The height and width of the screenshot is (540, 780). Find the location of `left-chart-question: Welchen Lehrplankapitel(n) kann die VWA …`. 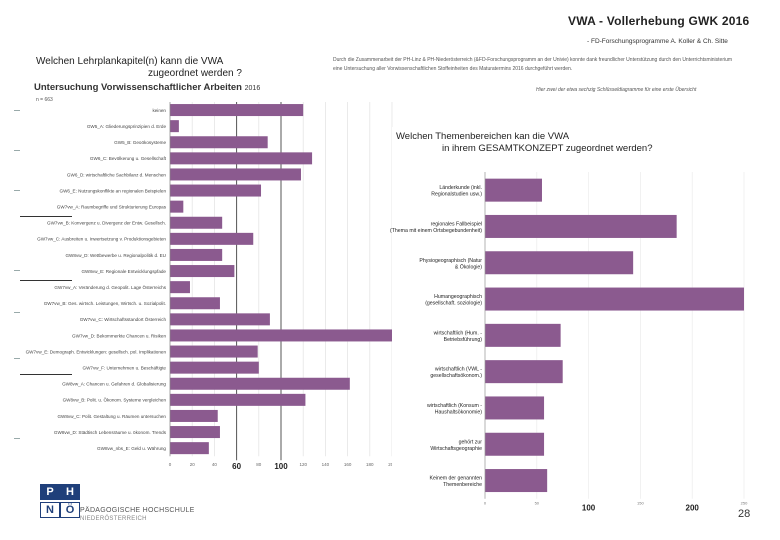

left-chart-question: Welchen Lehrplankapitel(n) kann die VWA … is located at coordinates (139, 68).